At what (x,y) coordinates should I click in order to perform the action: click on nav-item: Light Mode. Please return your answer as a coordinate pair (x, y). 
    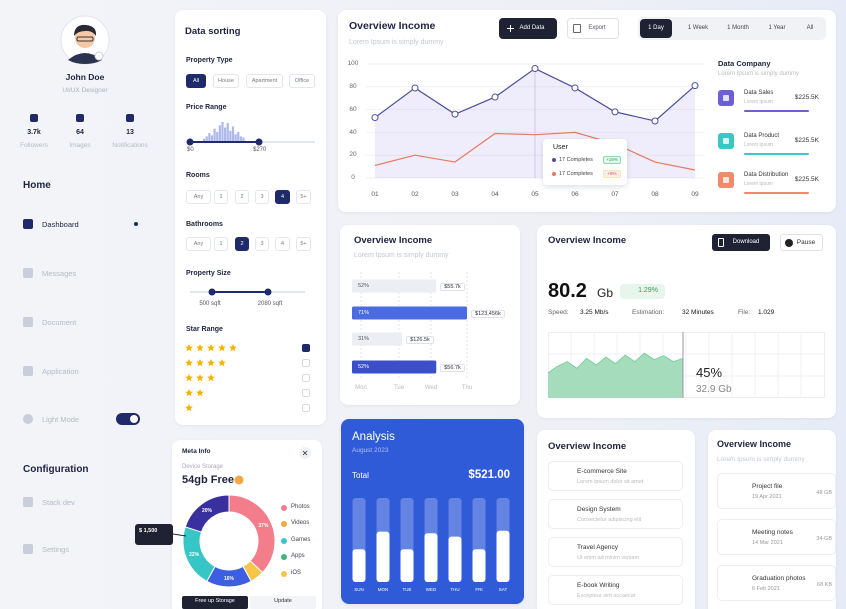
    Looking at the image, I should click on (61, 419).